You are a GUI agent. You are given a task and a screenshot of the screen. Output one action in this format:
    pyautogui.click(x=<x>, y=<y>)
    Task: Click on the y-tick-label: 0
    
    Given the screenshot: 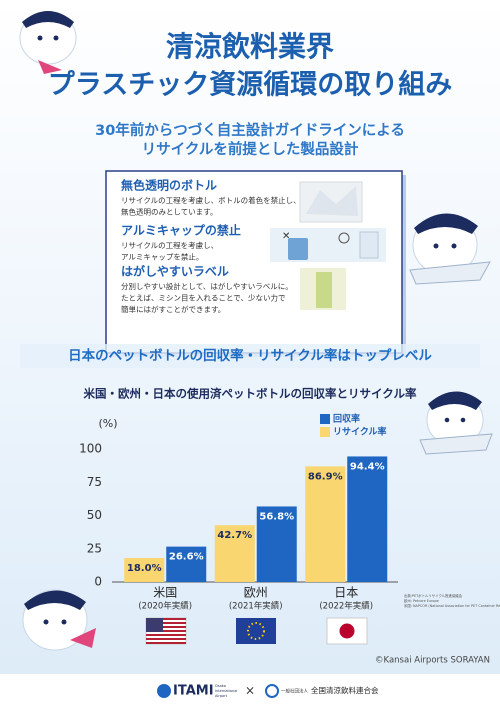 What is the action you would take?
    pyautogui.click(x=98, y=582)
    